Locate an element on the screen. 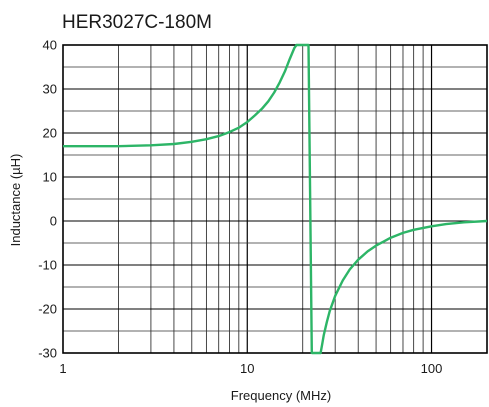 The image size is (489, 407). y-axis-label: Inductance (µH) is located at coordinates (15, 200).